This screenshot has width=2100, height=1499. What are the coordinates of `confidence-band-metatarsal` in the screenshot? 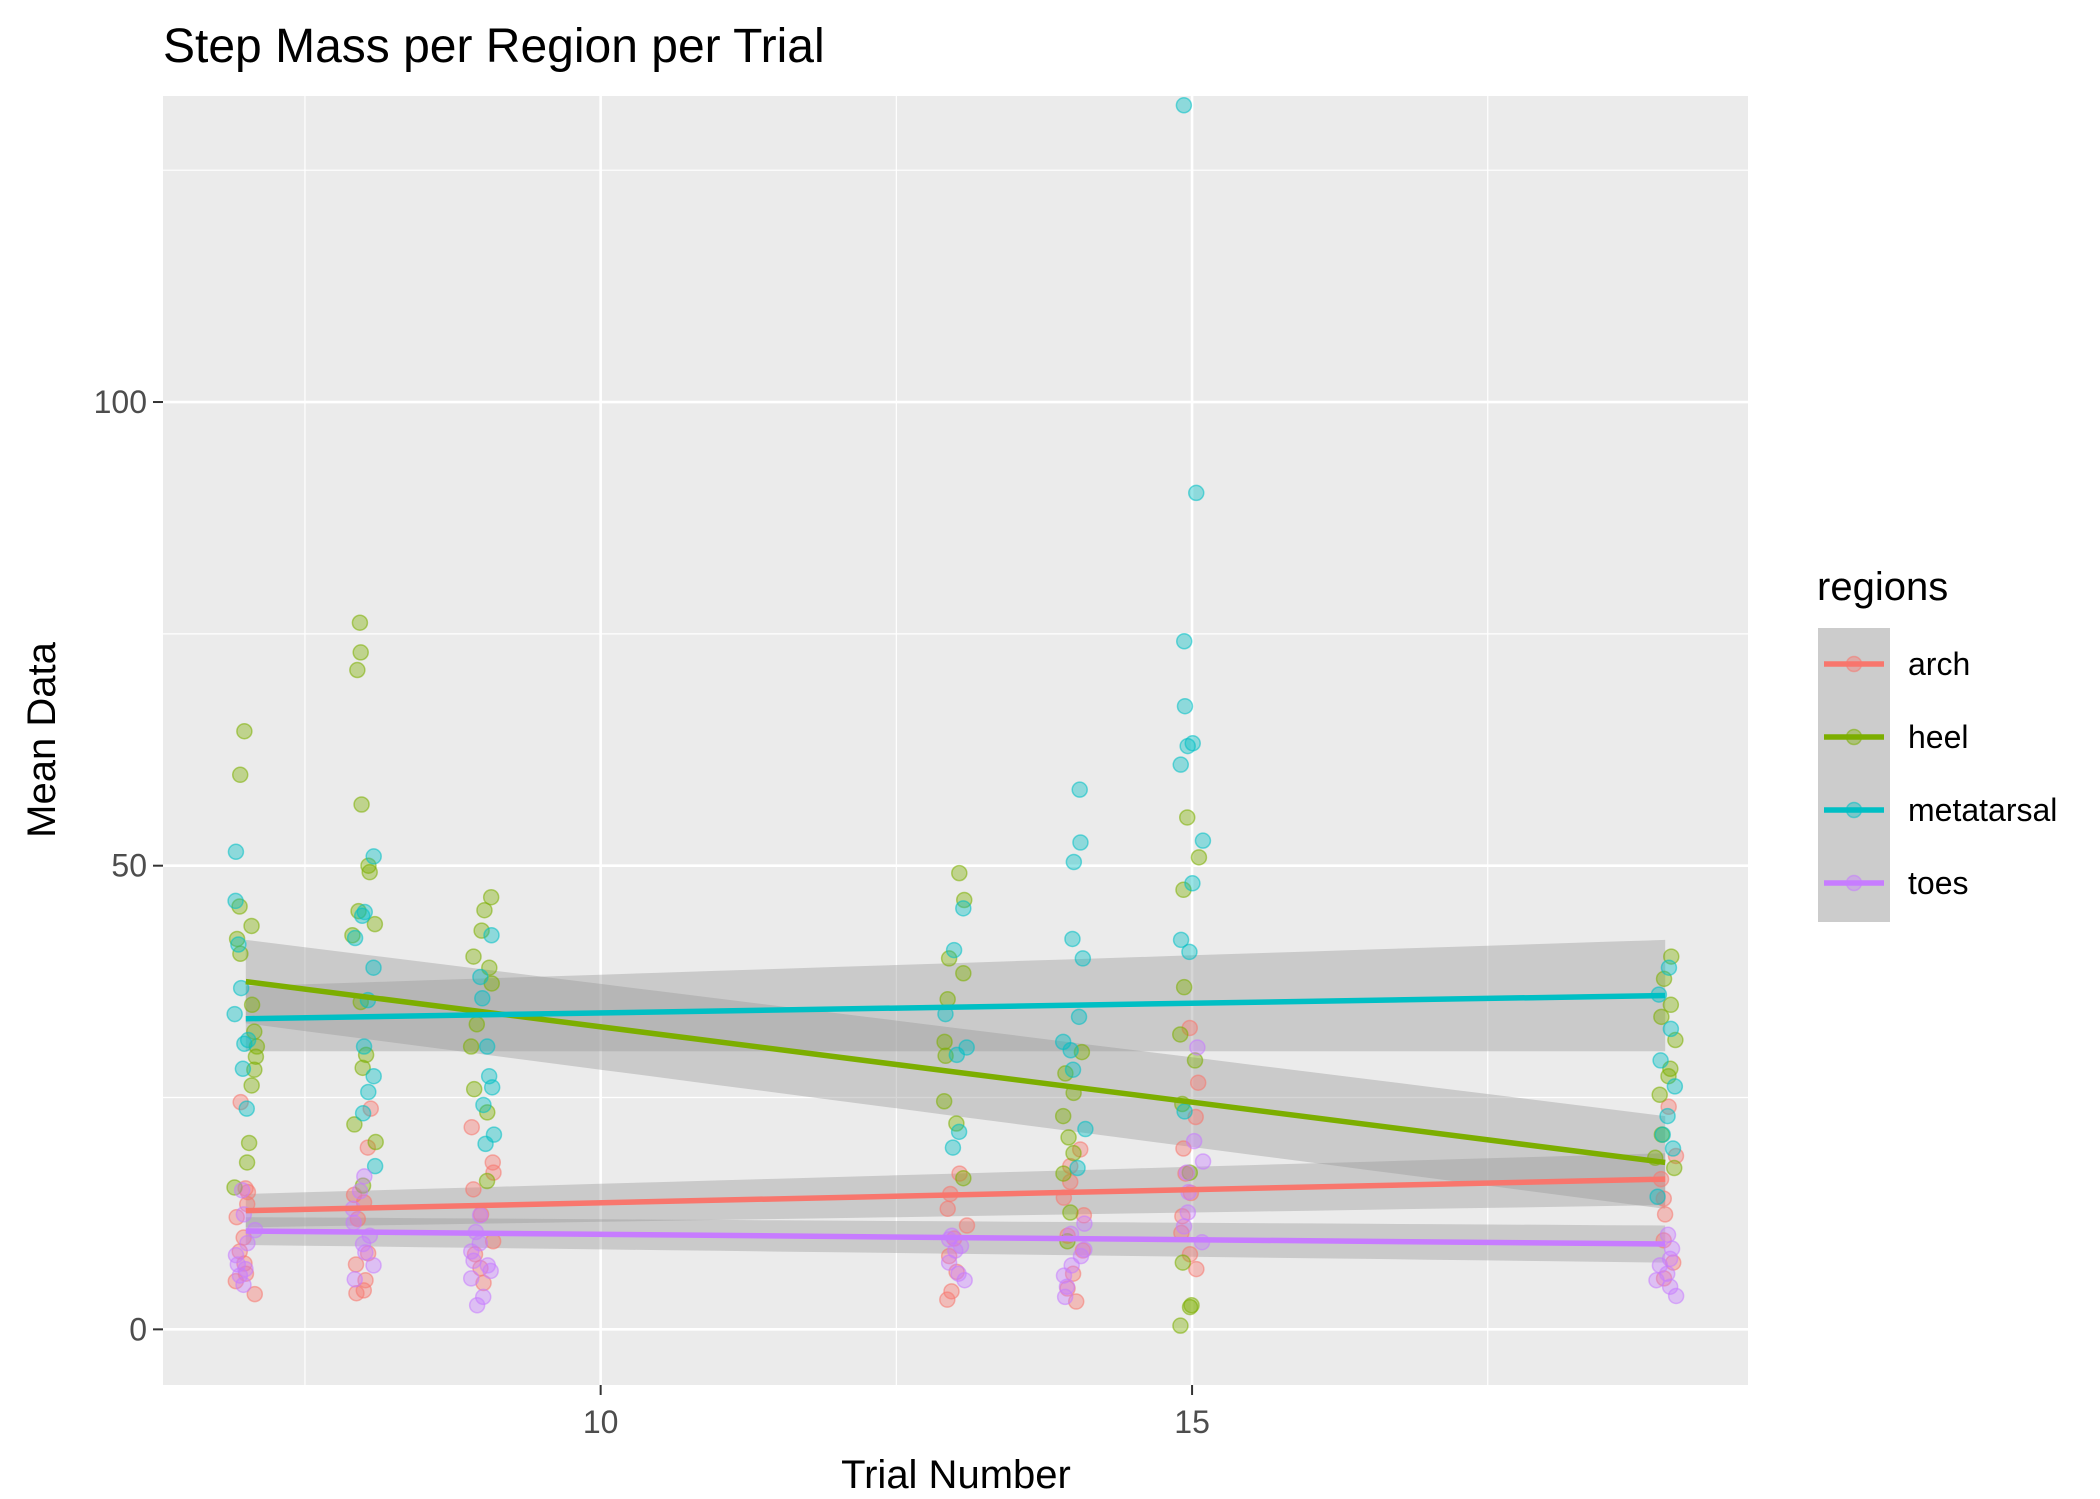 It's located at (955, 995).